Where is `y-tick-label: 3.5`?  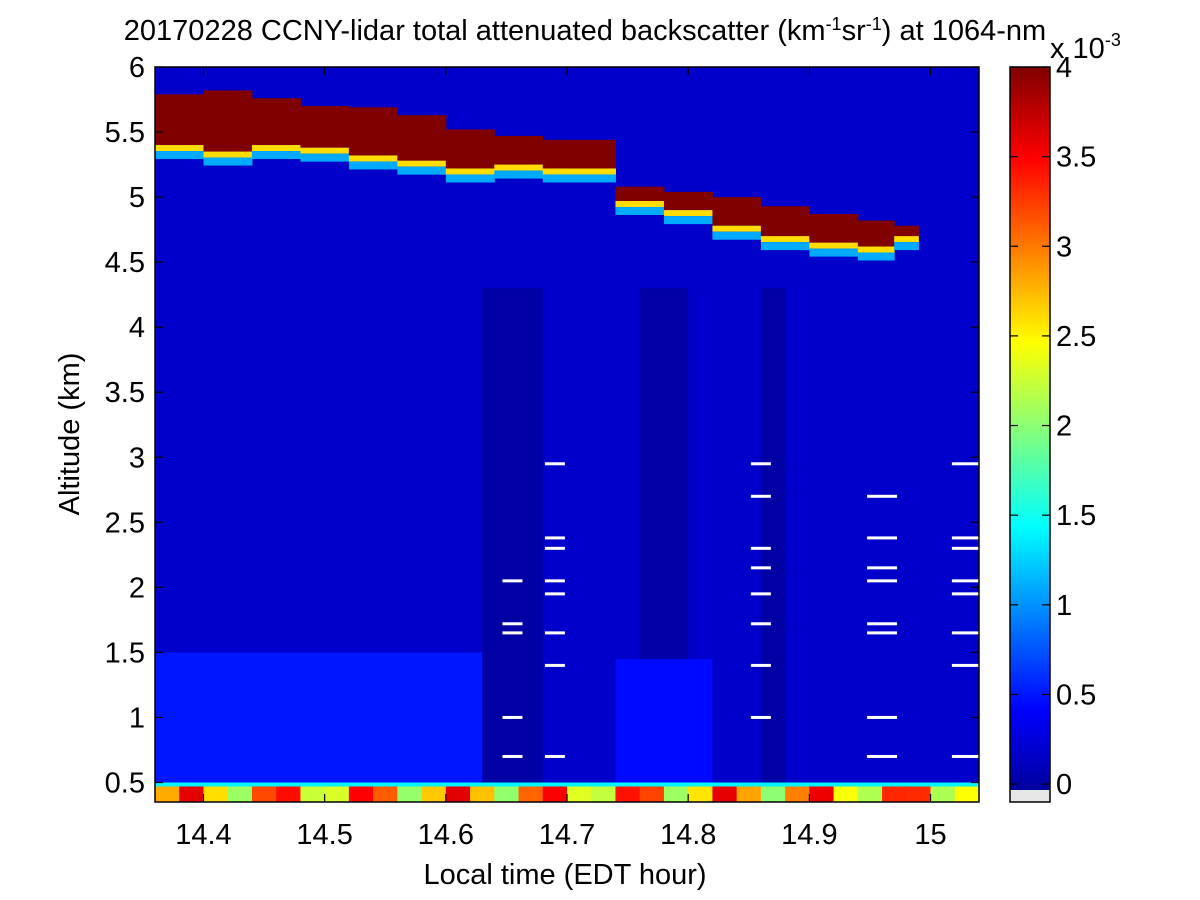
y-tick-label: 3.5 is located at coordinates (125, 393).